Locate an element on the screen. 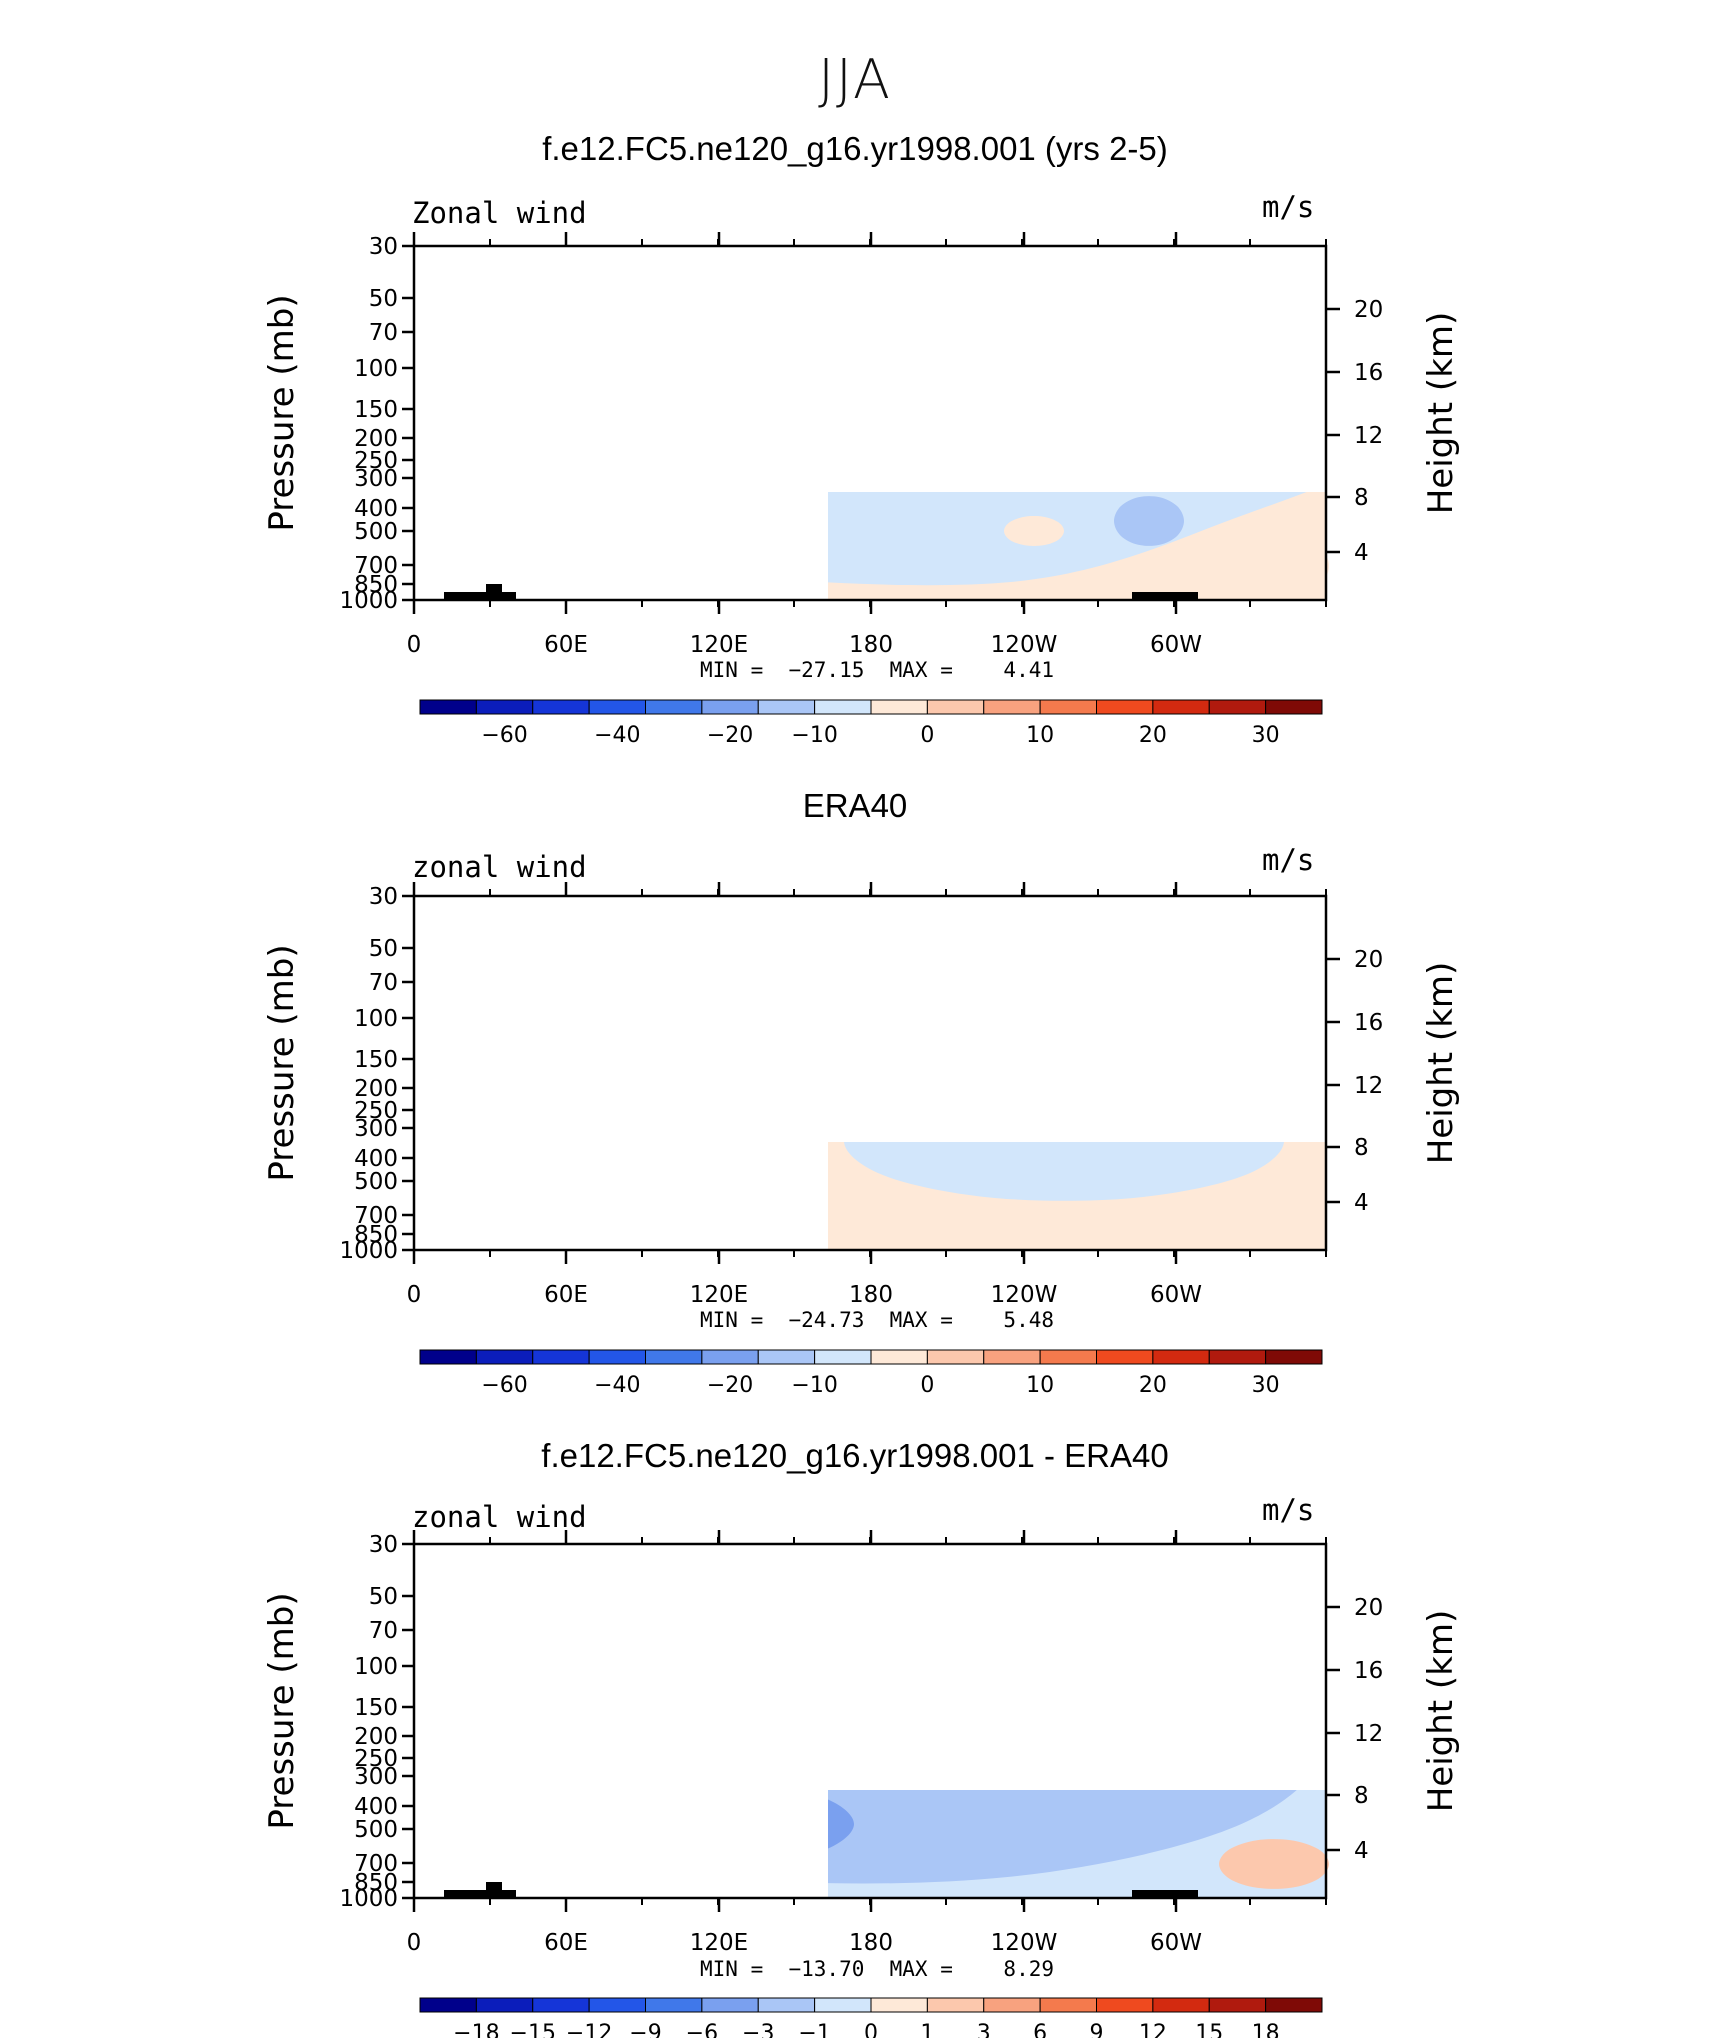  variable-label: zonal wind is located at coordinates (499, 867).